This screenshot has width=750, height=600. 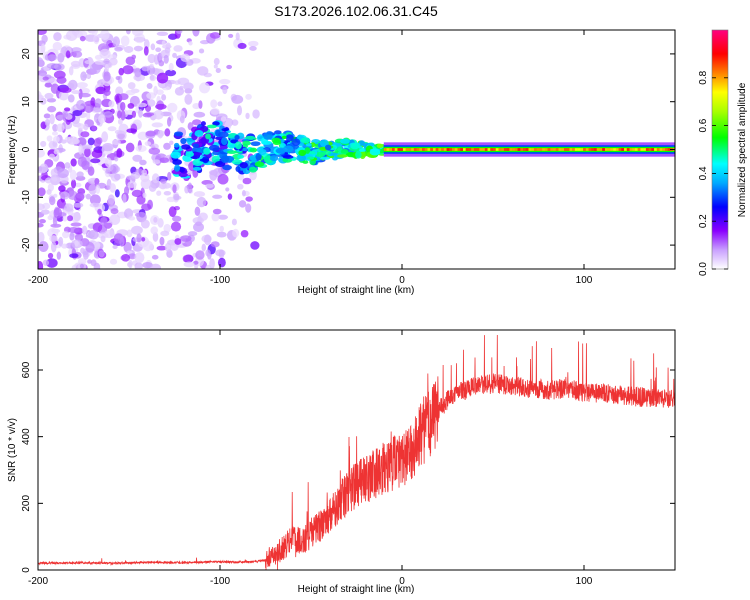 I want to click on colorbar-gradient, so click(x=720, y=149).